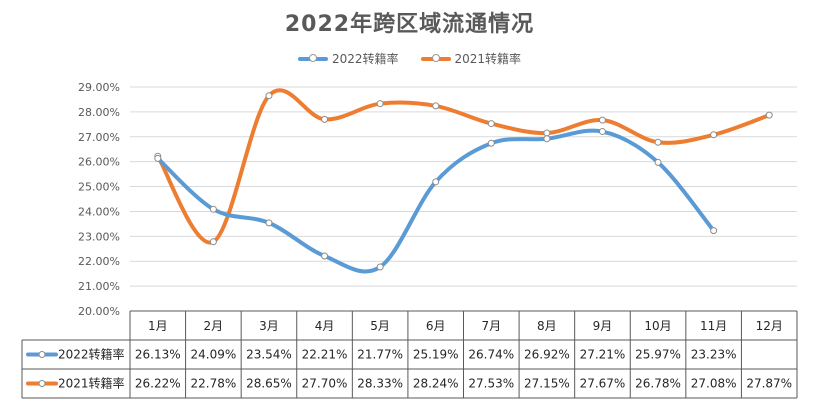 This screenshot has height=402, width=819. What do you see at coordinates (269, 326) in the screenshot?
I see `x-tick-label: 3月` at bounding box center [269, 326].